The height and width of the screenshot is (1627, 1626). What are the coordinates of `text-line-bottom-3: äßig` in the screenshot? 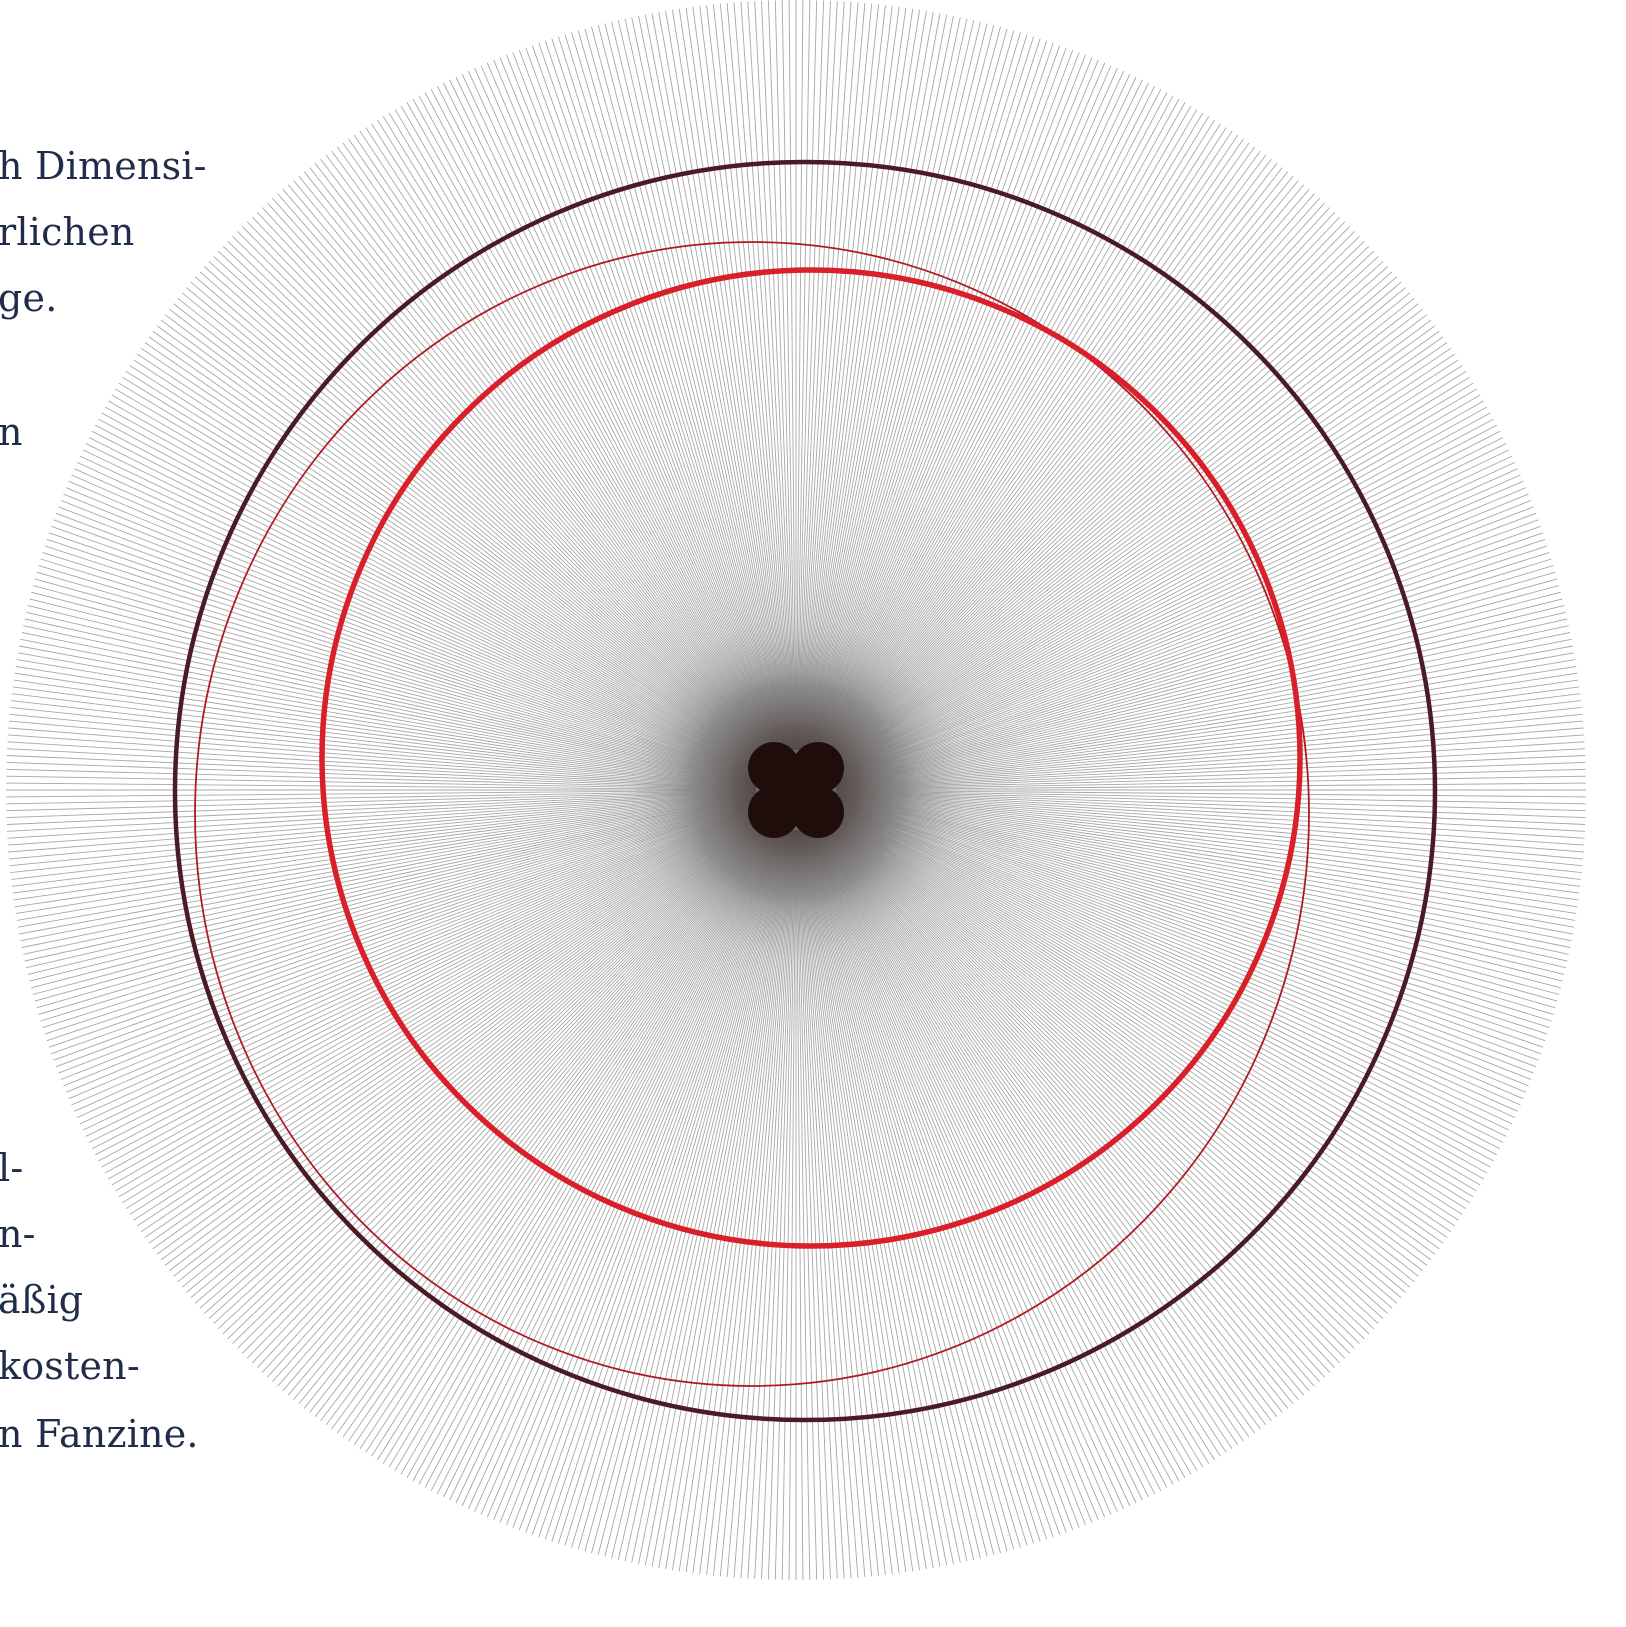 It's located at (42, 1300).